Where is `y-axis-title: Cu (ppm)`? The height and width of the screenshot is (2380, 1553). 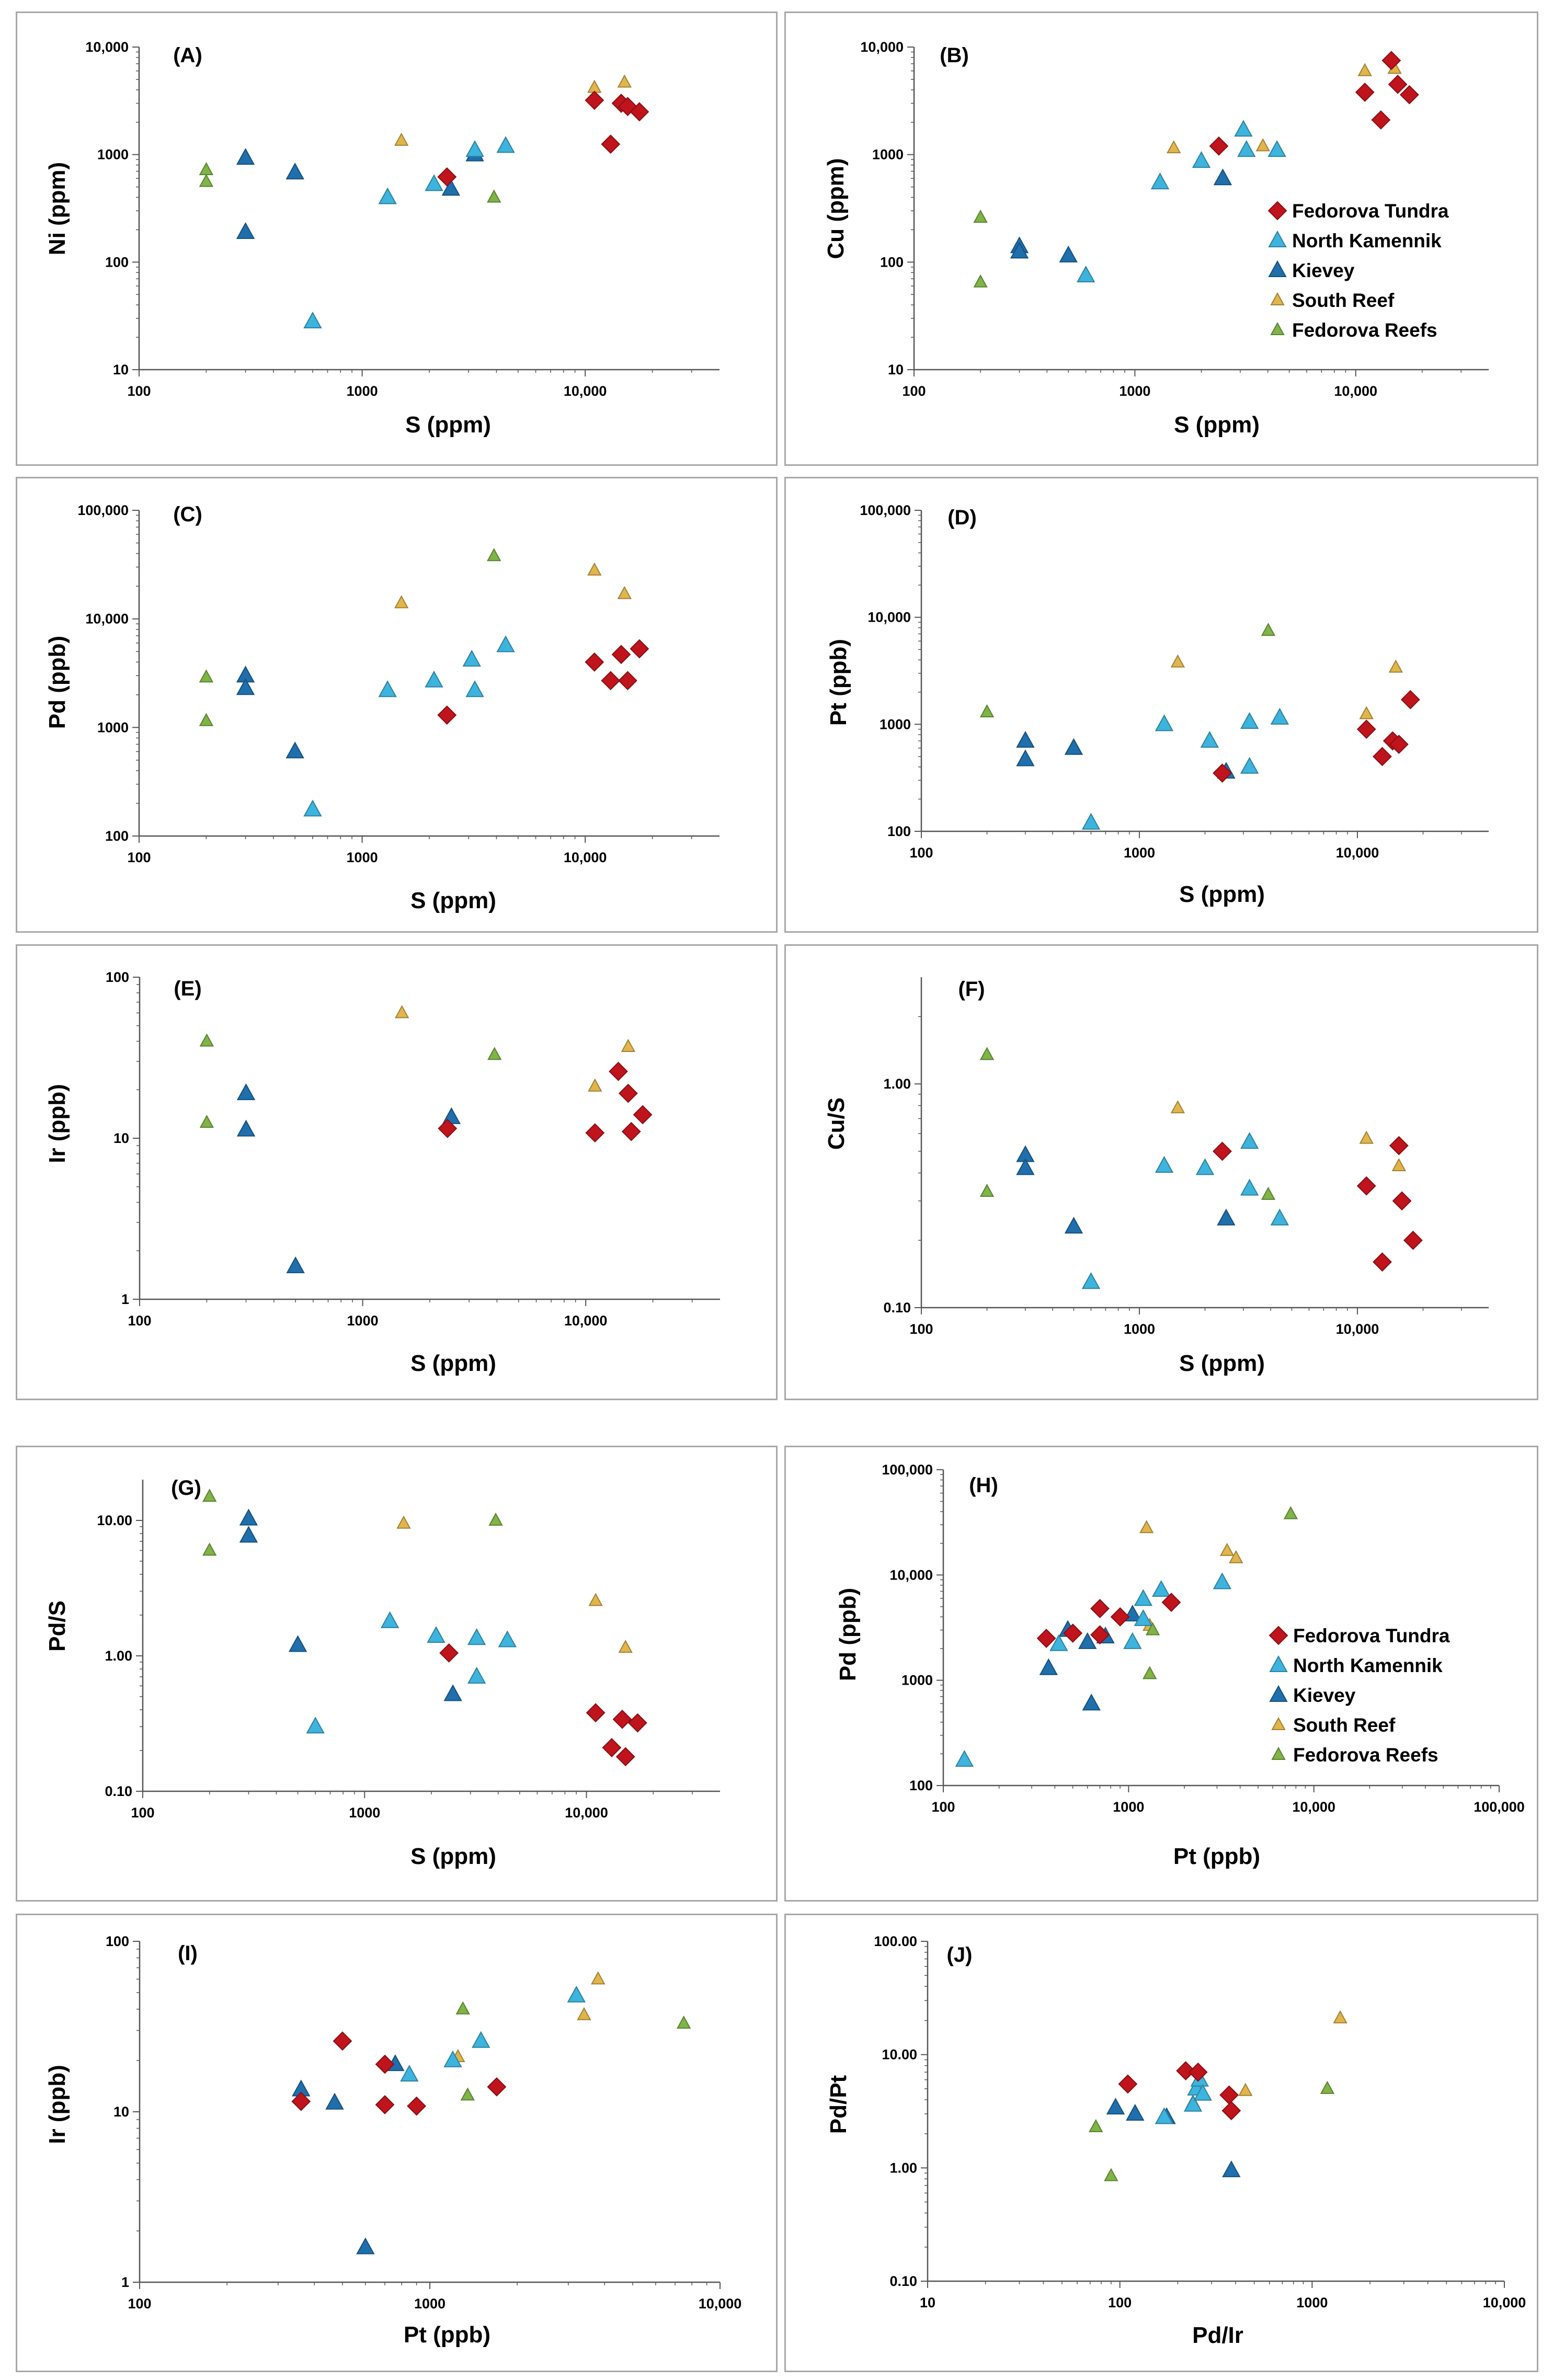 y-axis-title: Cu (ppm) is located at coordinates (836, 208).